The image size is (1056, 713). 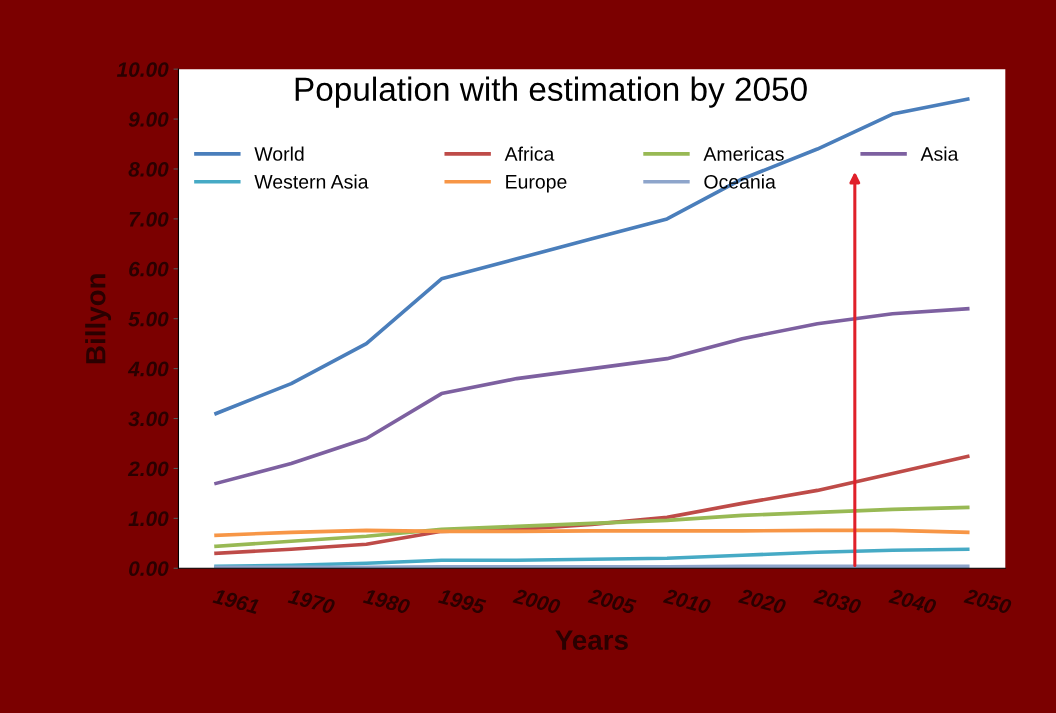 What do you see at coordinates (149, 569) in the screenshot?
I see `y-tick-label: 0.00` at bounding box center [149, 569].